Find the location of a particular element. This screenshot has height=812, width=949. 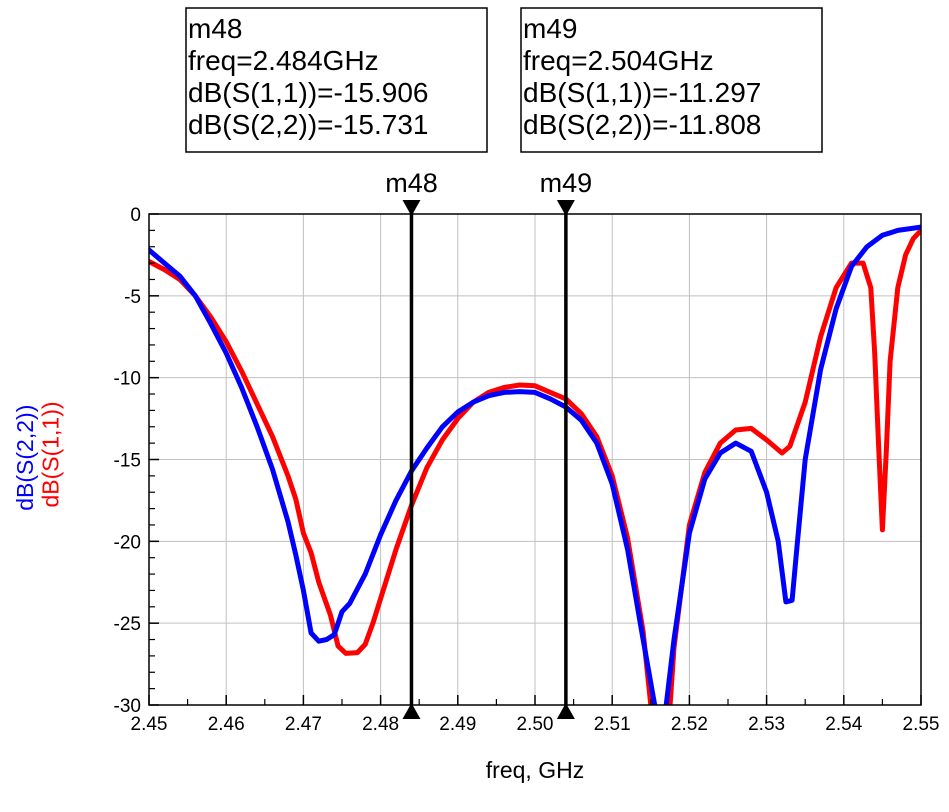

x-tick-label: 2.50 is located at coordinates (535, 724).